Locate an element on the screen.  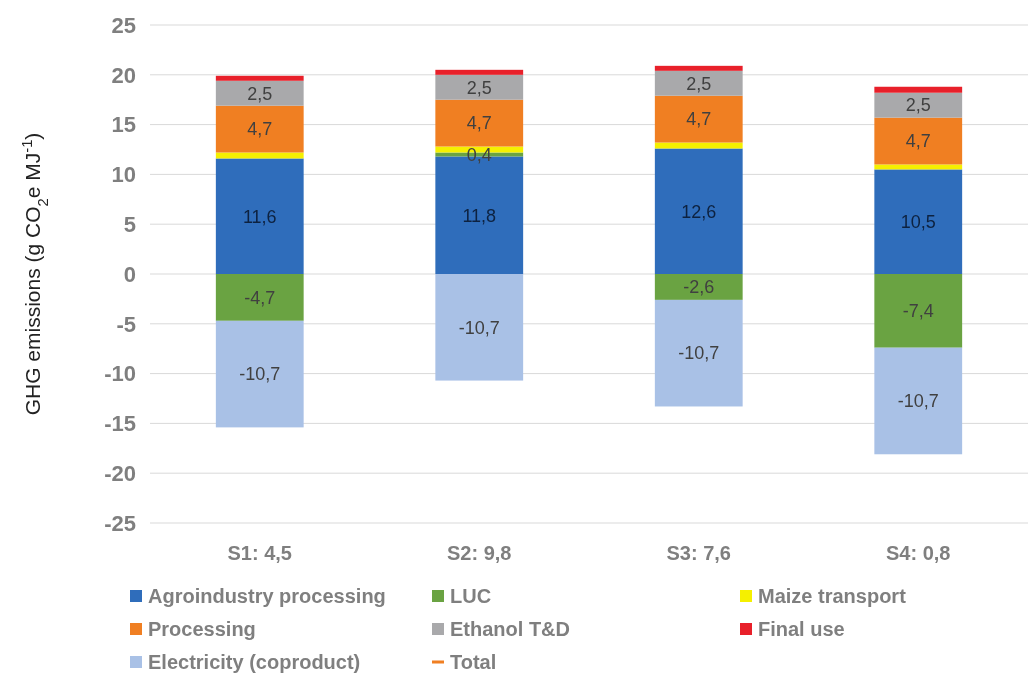
y-tick-label: -20 is located at coordinates (120, 473).